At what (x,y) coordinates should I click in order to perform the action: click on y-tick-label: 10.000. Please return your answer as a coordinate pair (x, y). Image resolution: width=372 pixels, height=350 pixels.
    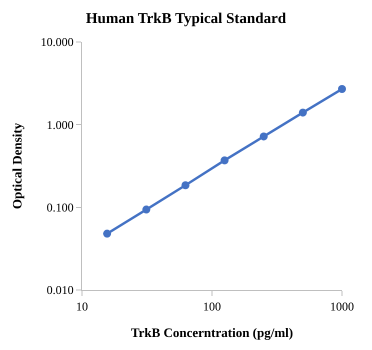
    Looking at the image, I should click on (57, 42).